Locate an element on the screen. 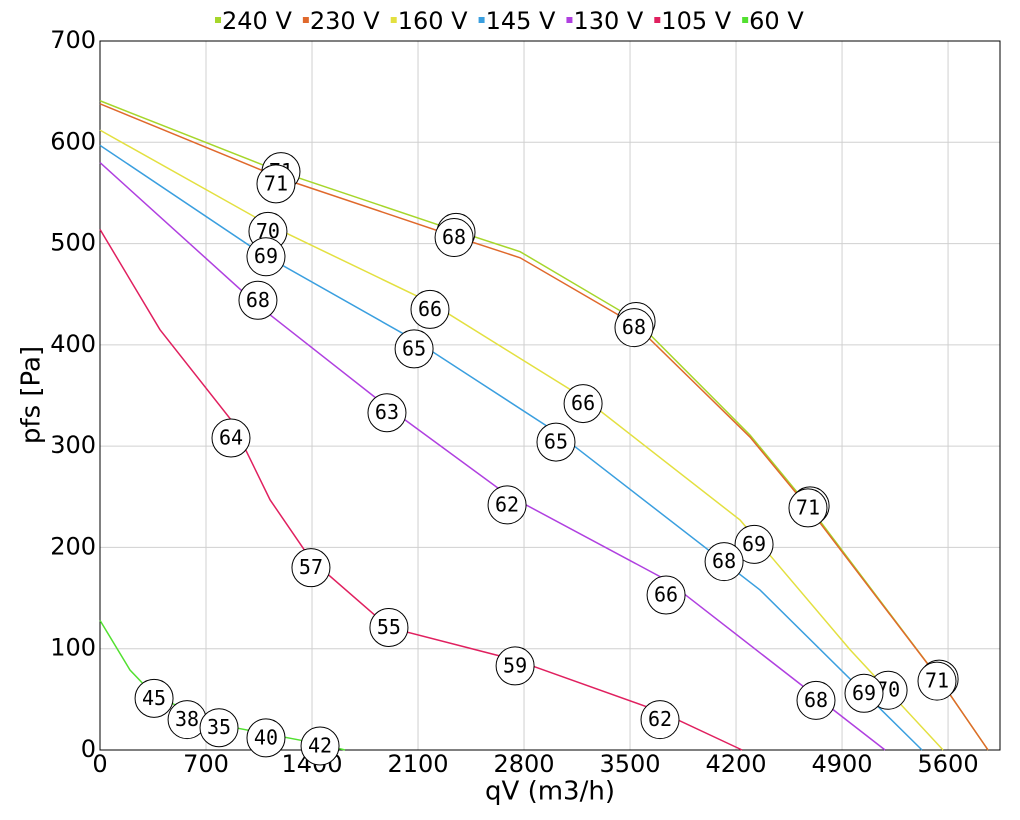 The width and height of the screenshot is (1020, 820). y-tick-label: 300 is located at coordinates (73, 445).